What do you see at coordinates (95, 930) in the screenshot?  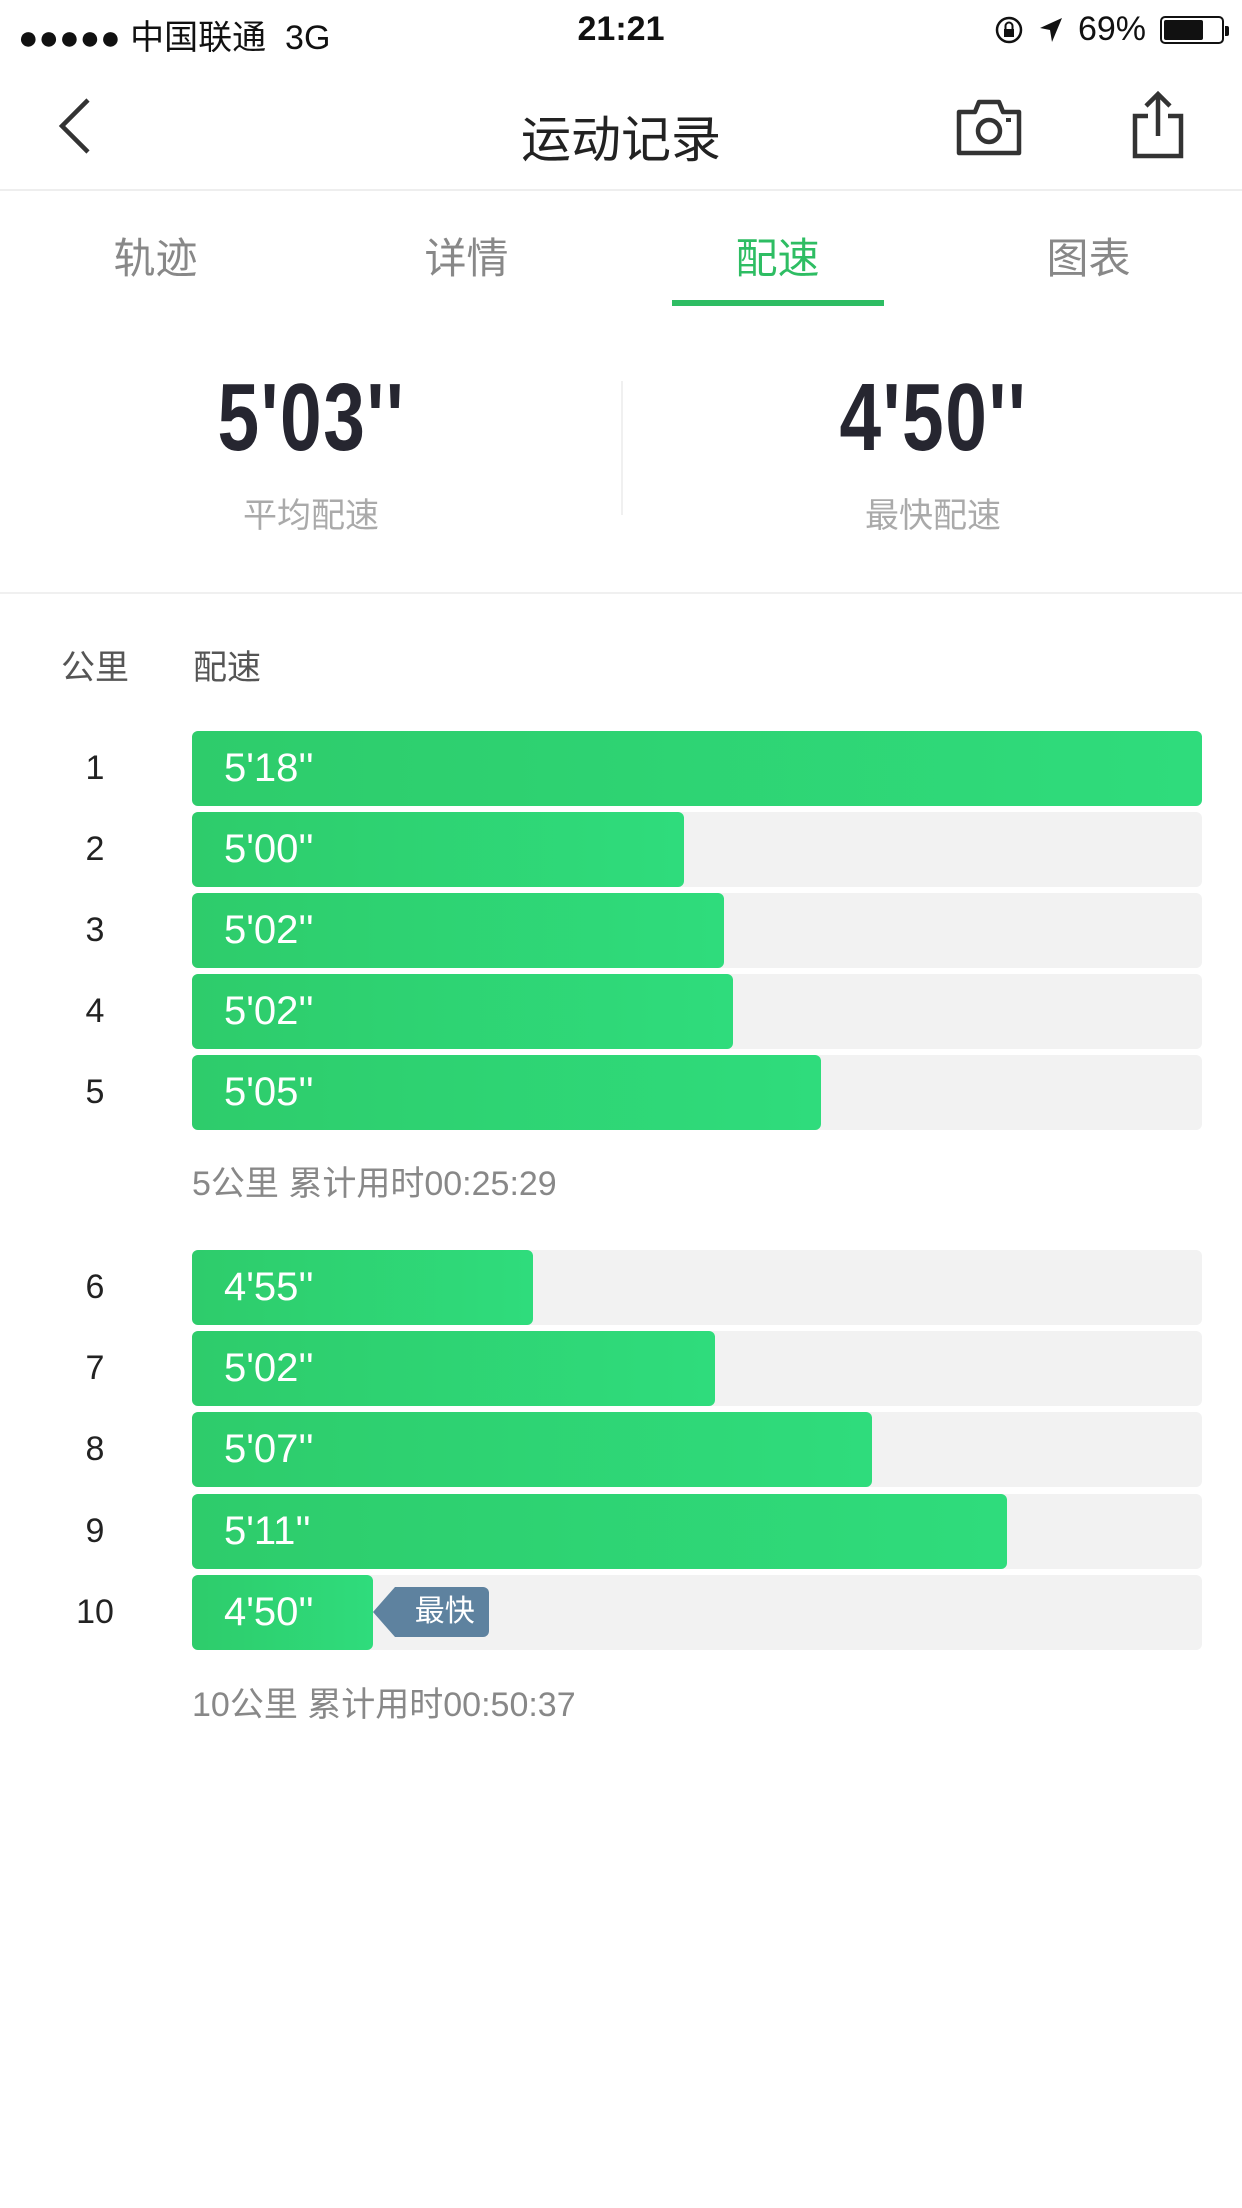 I see `km-number: 3` at bounding box center [95, 930].